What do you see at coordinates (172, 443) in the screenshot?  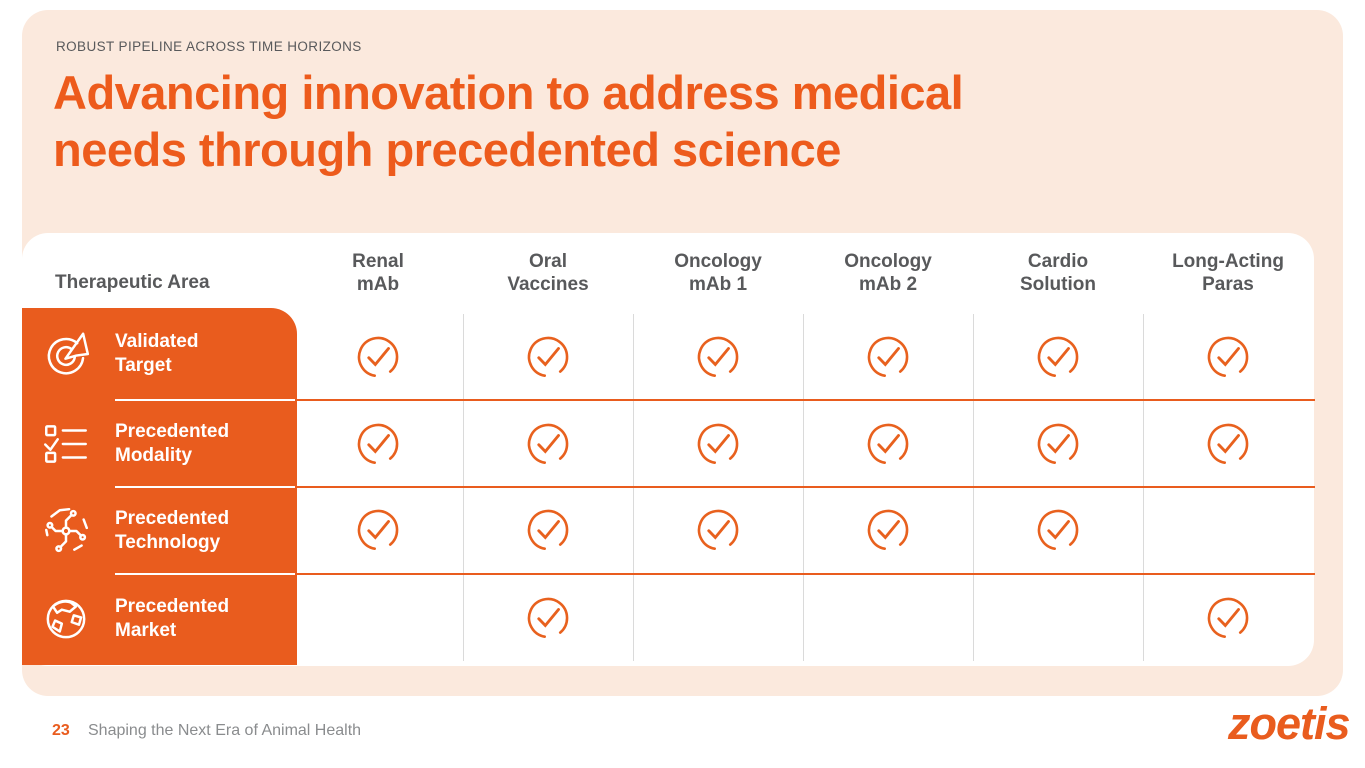 I see `row-header-label: Precedented Modality` at bounding box center [172, 443].